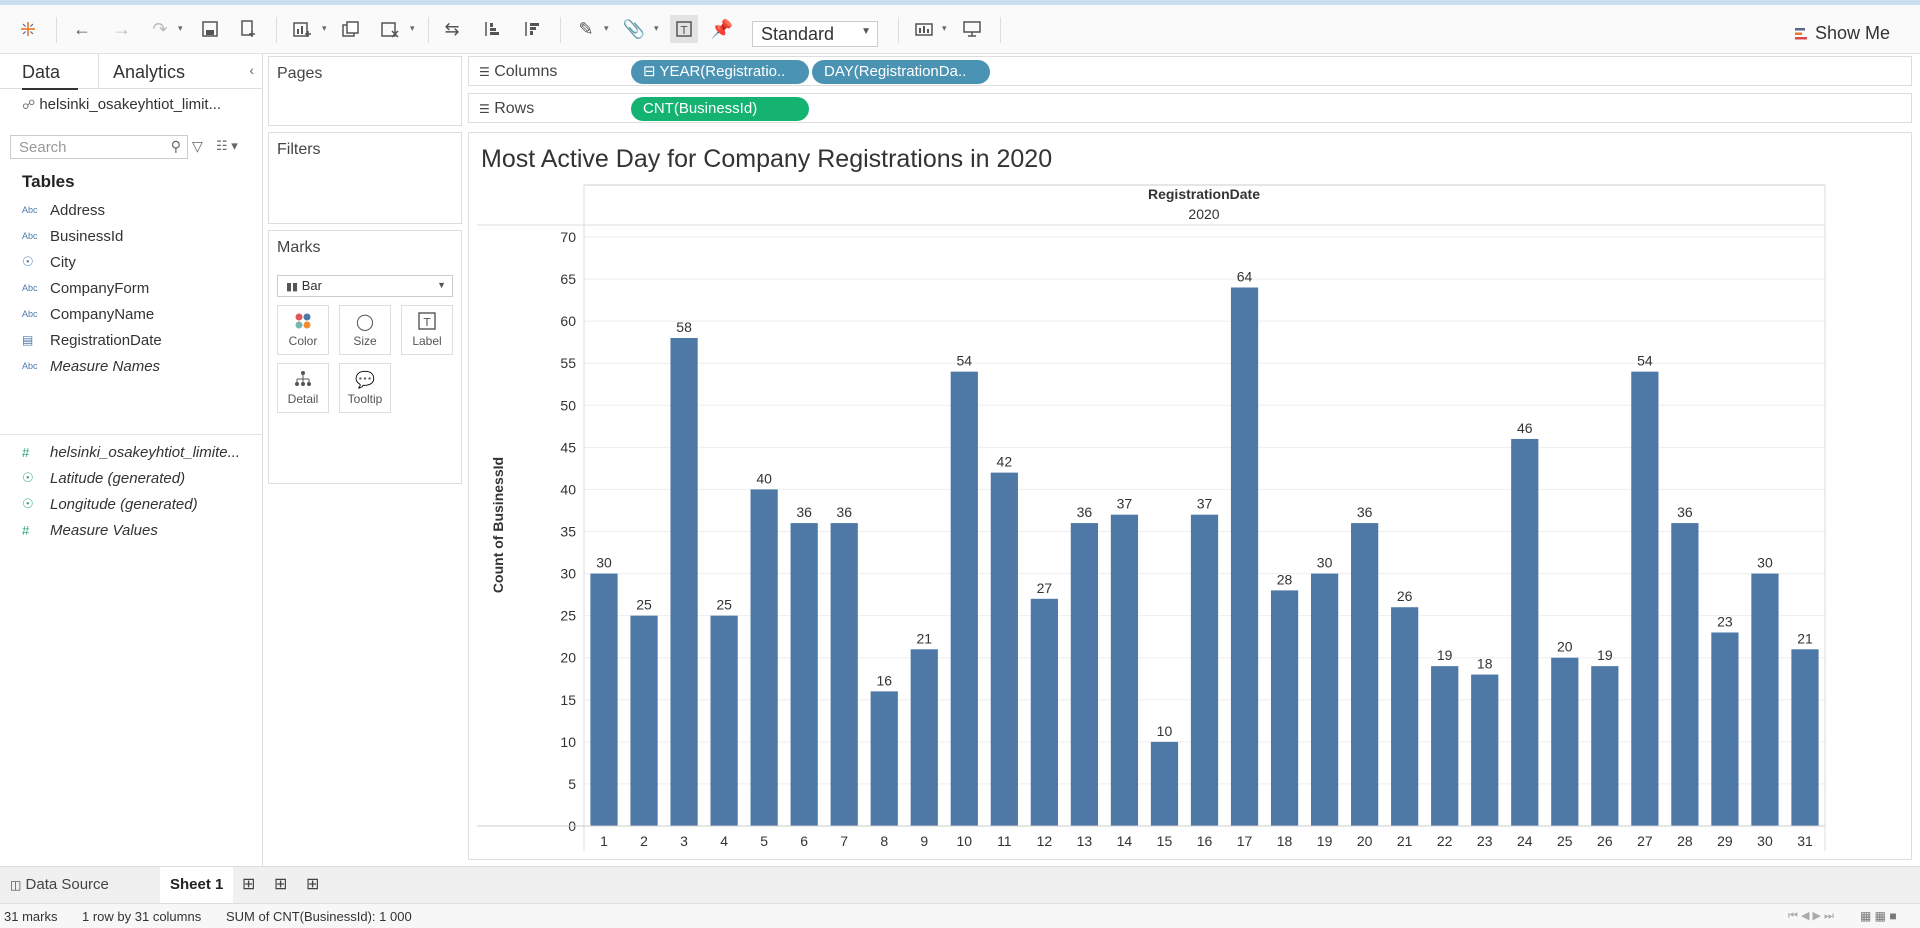  What do you see at coordinates (149, 72) in the screenshot?
I see `tab-analytics: Analytics` at bounding box center [149, 72].